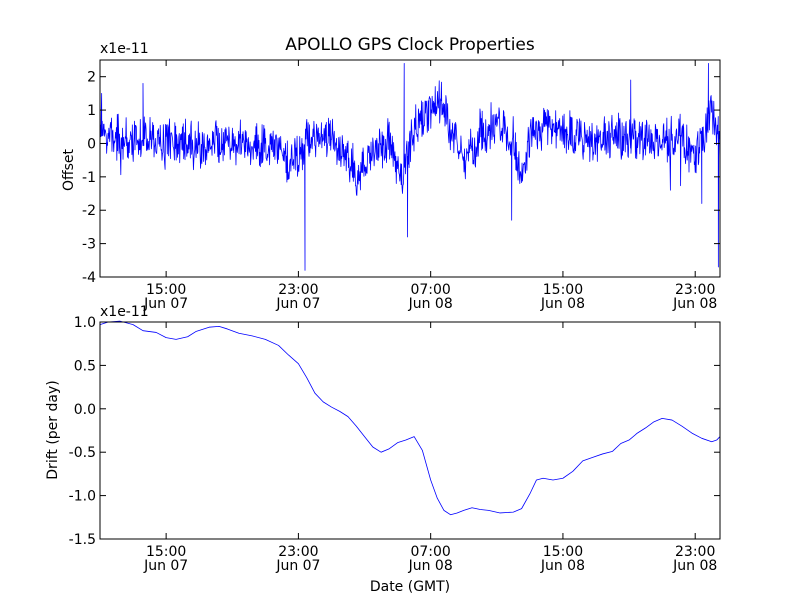  Describe the element at coordinates (85, 366) in the screenshot. I see `y-tick-label: 0.5` at that location.